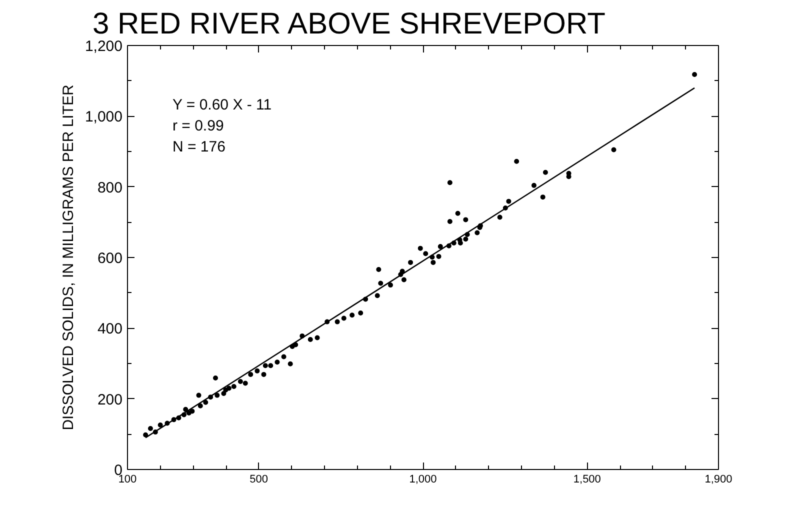  What do you see at coordinates (198, 126) in the screenshot?
I see `annotation: r = 0.99` at bounding box center [198, 126].